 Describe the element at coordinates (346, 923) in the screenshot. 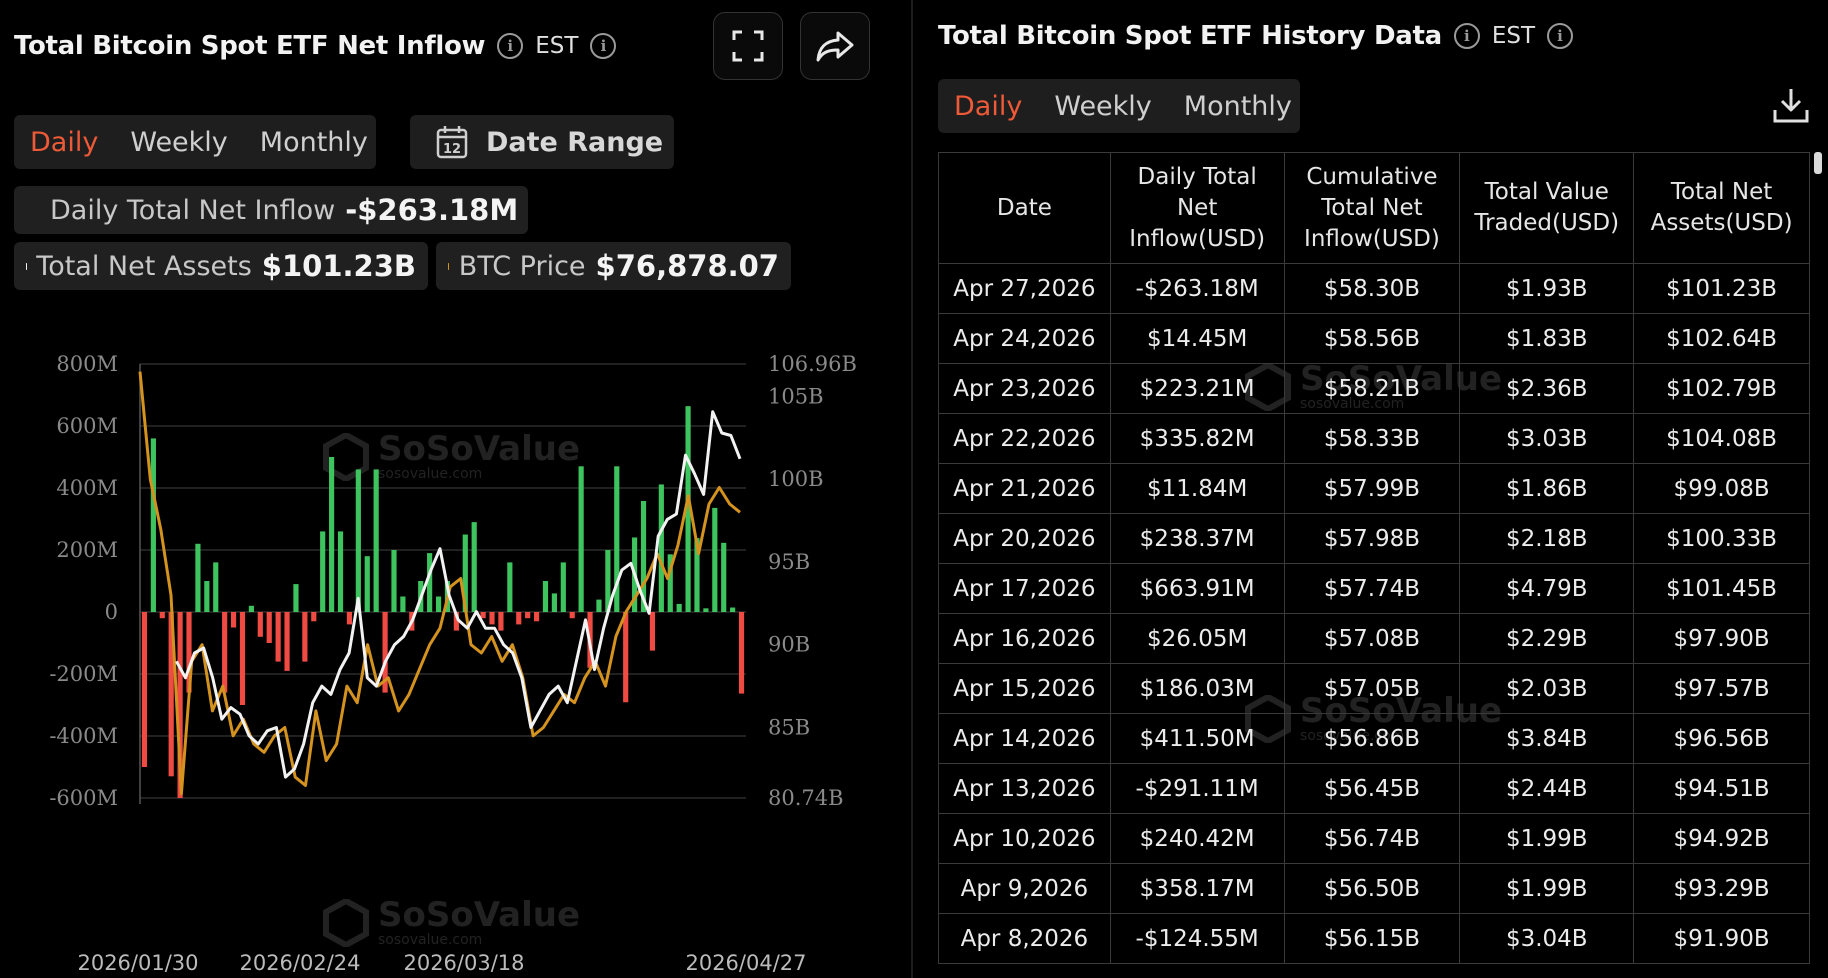

I see `watermark-logo-icon` at that location.